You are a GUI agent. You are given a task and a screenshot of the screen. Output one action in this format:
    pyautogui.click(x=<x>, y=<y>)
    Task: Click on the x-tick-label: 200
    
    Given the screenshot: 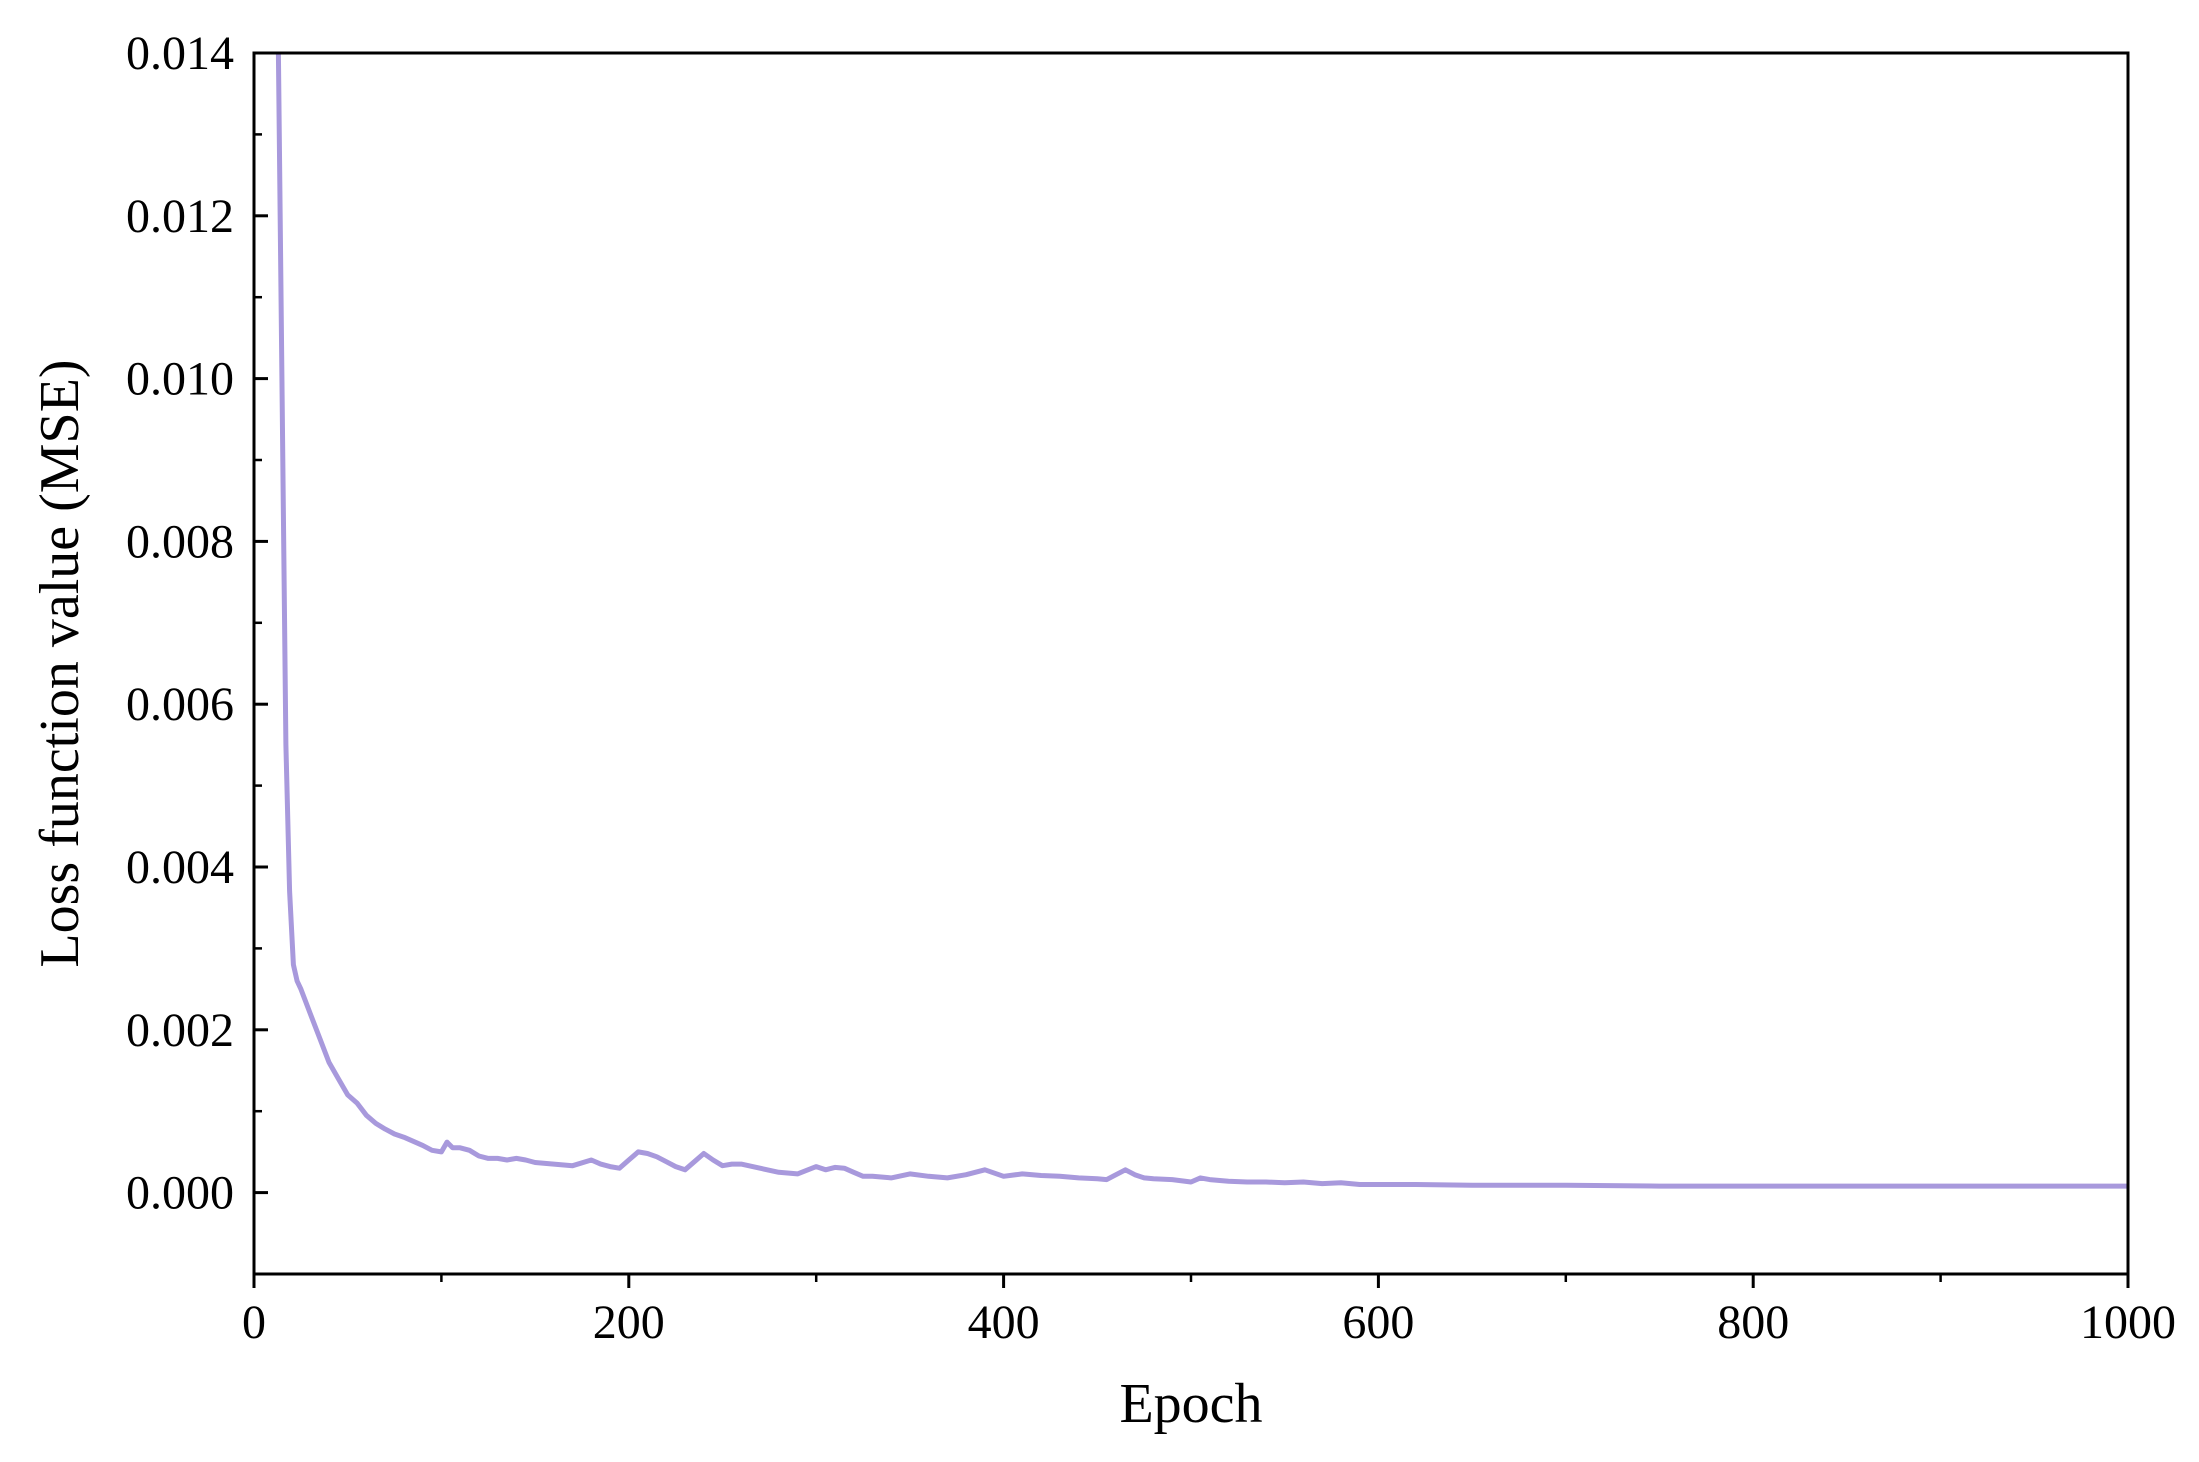 What is the action you would take?
    pyautogui.click(x=629, y=1322)
    